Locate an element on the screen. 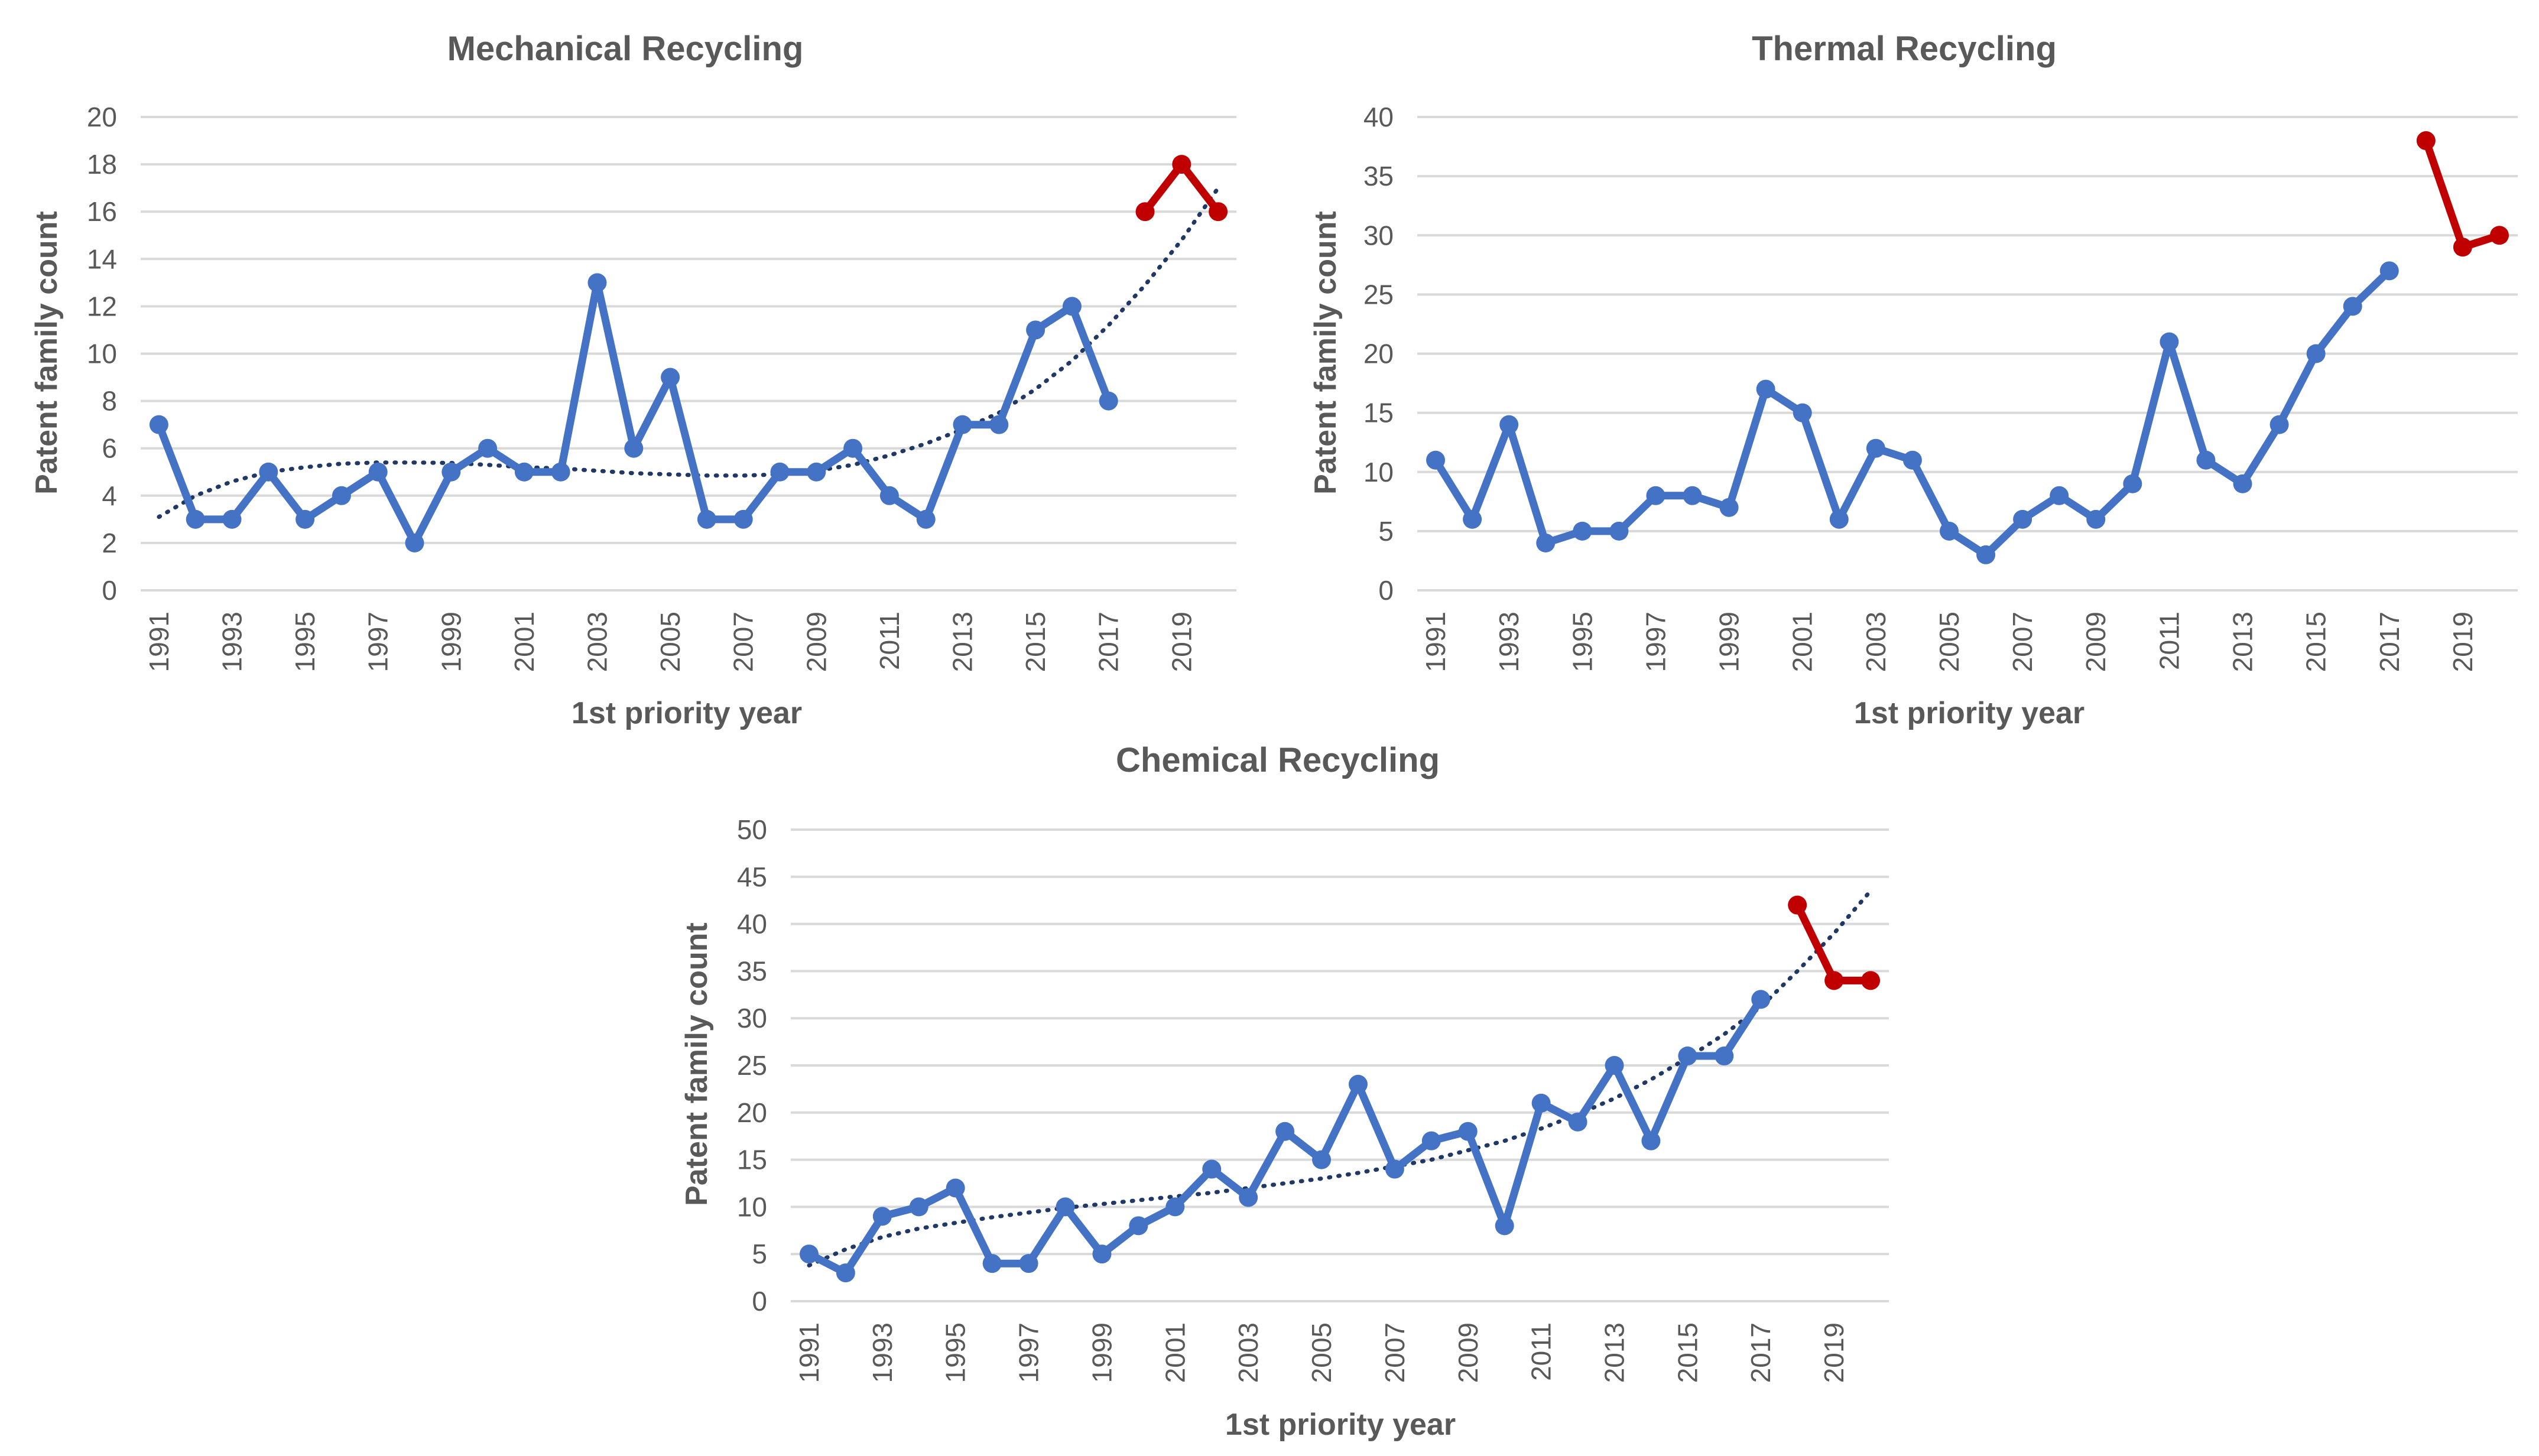 This screenshot has width=2539, height=1456. x-tick-label: 2003 is located at coordinates (1876, 642).